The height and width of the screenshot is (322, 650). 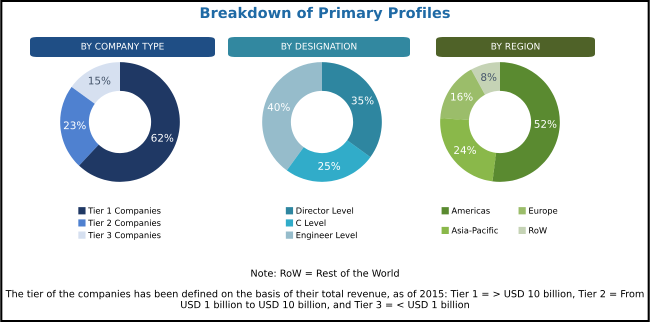 What do you see at coordinates (475, 230) in the screenshot?
I see `legend-label: Asia-Pacific` at bounding box center [475, 230].